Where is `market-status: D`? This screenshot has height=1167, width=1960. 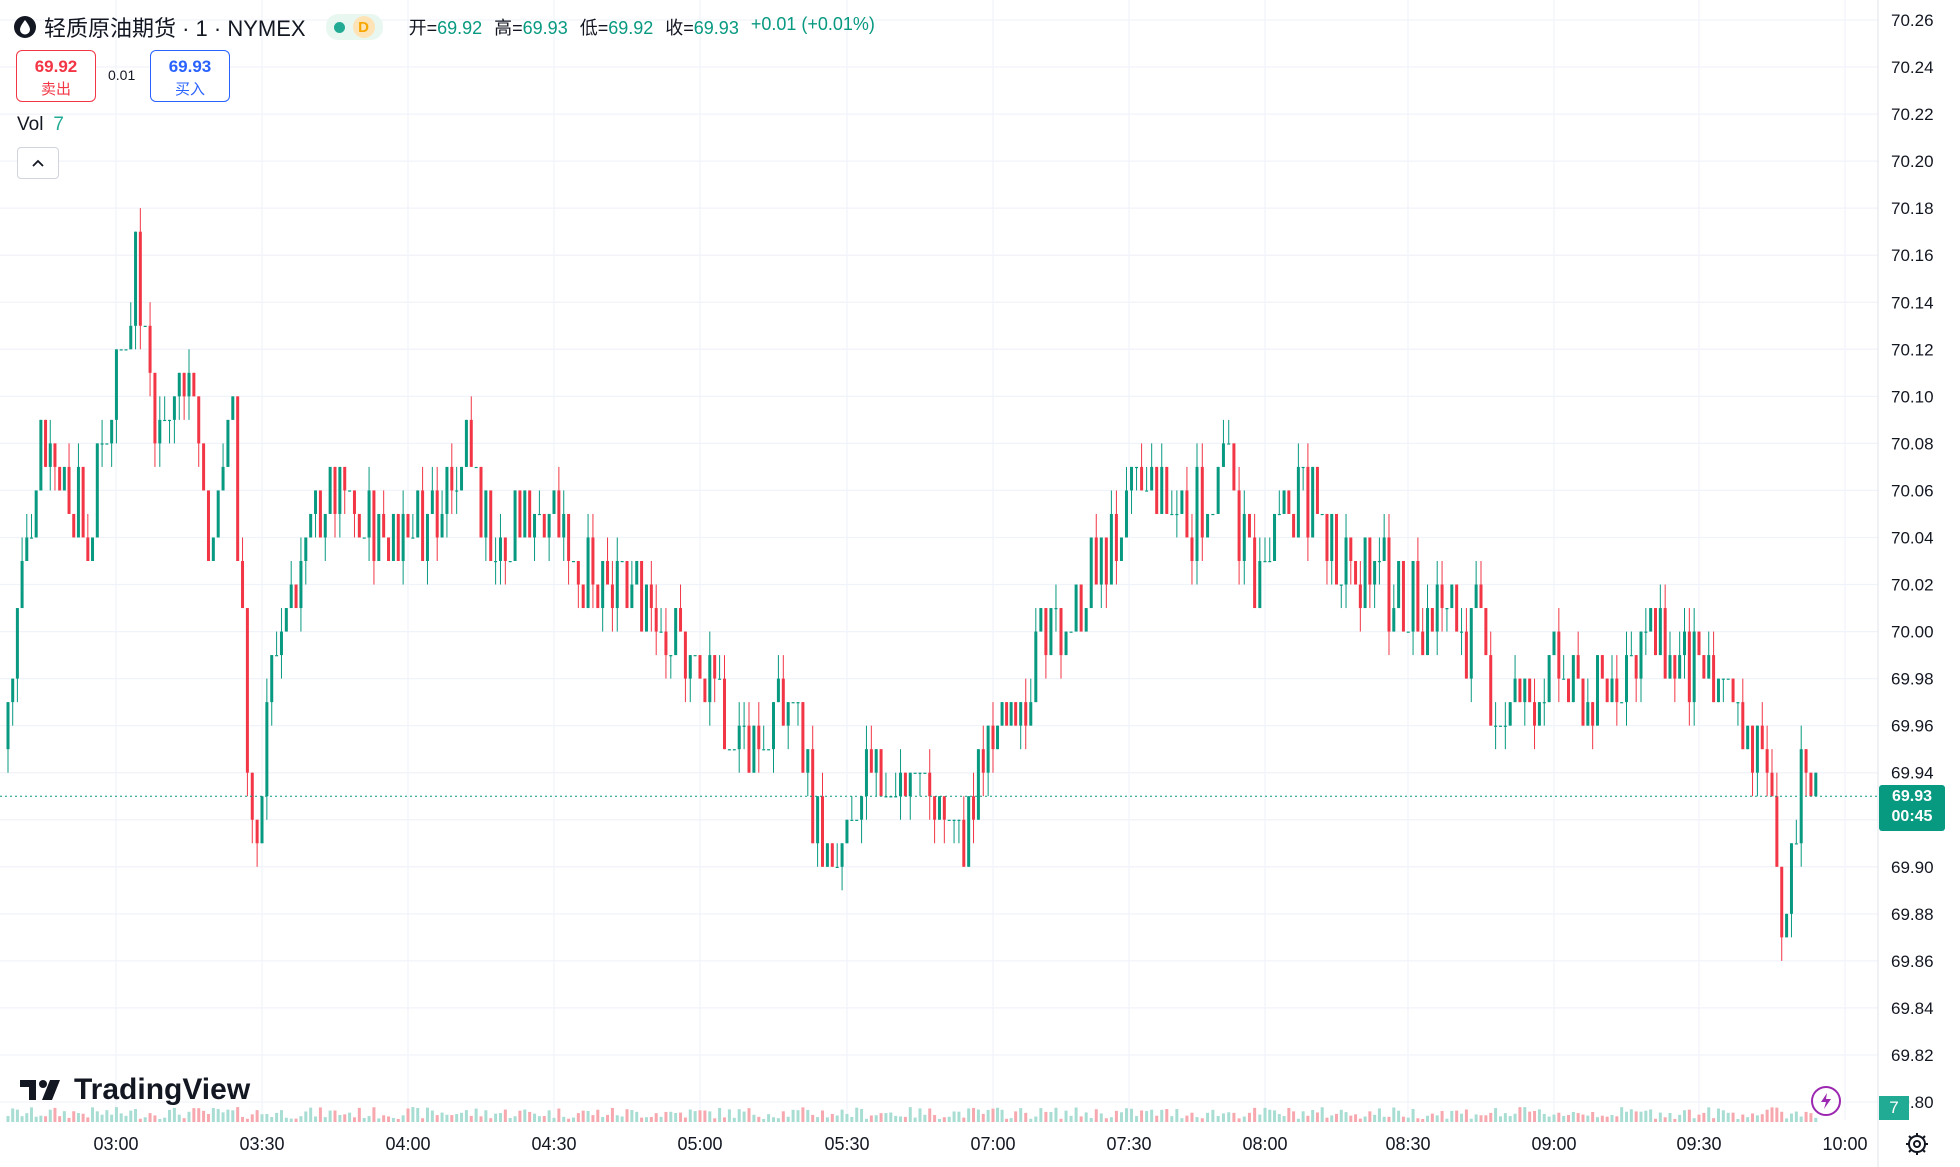 market-status: D is located at coordinates (354, 27).